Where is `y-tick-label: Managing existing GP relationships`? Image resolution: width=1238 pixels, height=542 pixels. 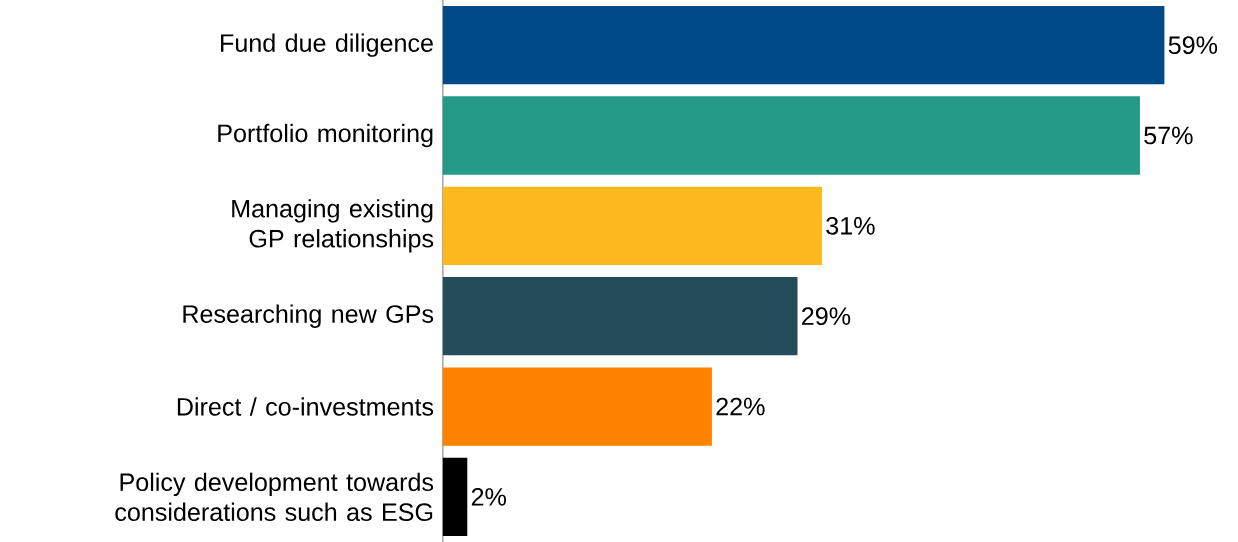 y-tick-label: Managing existing GP relationships is located at coordinates (333, 226).